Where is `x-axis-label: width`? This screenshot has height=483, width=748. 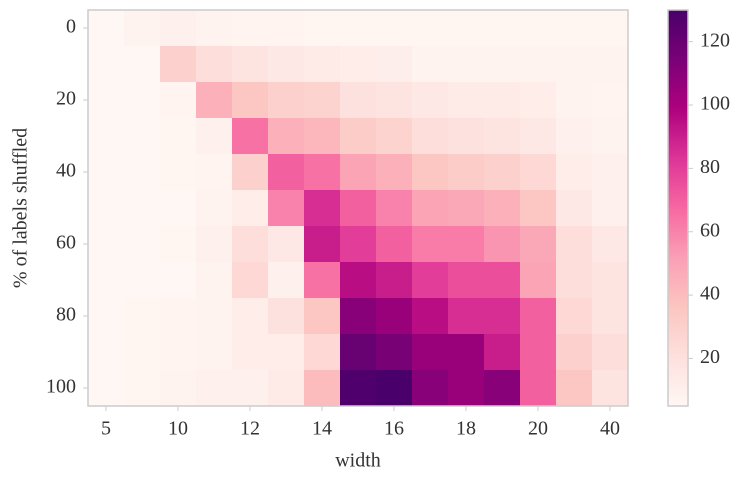 x-axis-label: width is located at coordinates (358, 461).